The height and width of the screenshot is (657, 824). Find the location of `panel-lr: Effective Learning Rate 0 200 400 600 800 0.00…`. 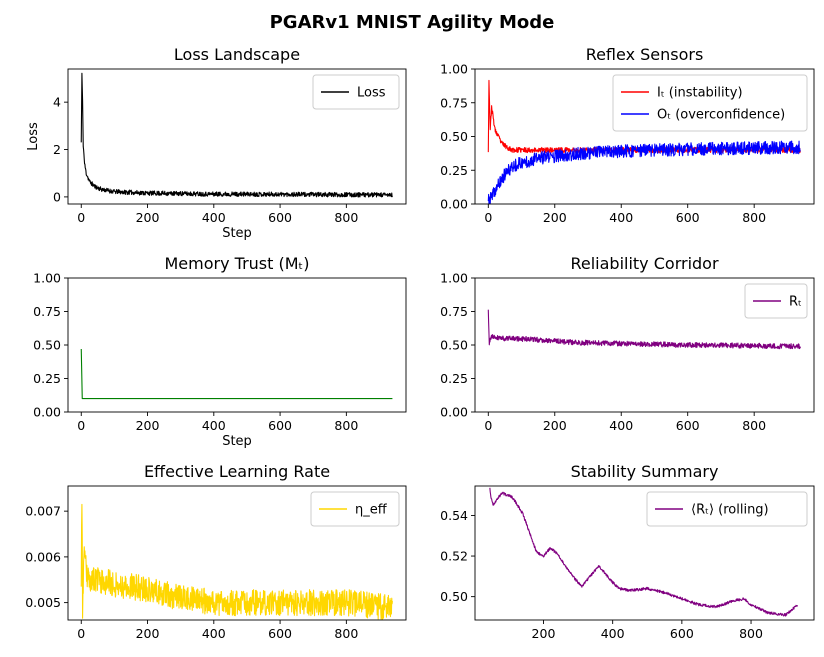

panel-lr: Effective Learning Rate 0 200 400 600 800 0.00… is located at coordinates (216, 551).